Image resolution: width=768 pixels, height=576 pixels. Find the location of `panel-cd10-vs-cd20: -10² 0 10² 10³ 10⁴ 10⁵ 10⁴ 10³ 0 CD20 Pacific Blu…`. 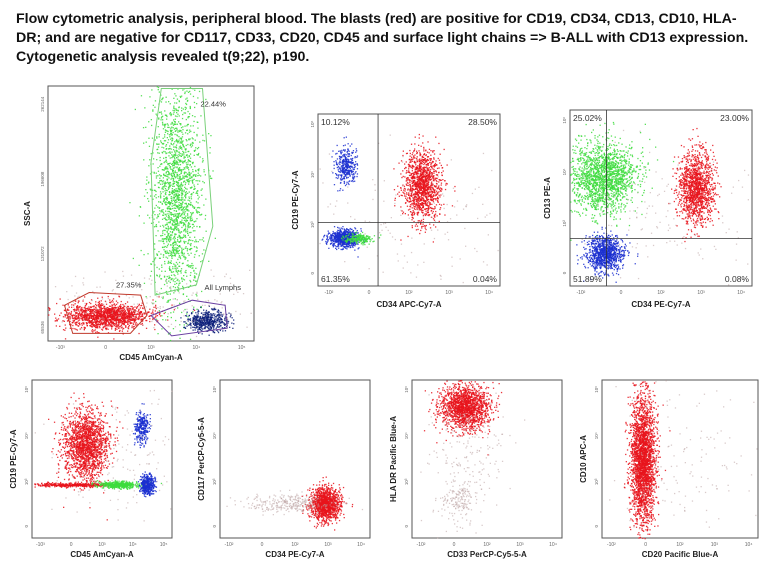

panel-cd10-vs-cd20: -10² 0 10² 10³ 10⁴ 10⁵ 10⁴ 10³ 0 CD20 Pacific Blu… is located at coordinates (670, 467).